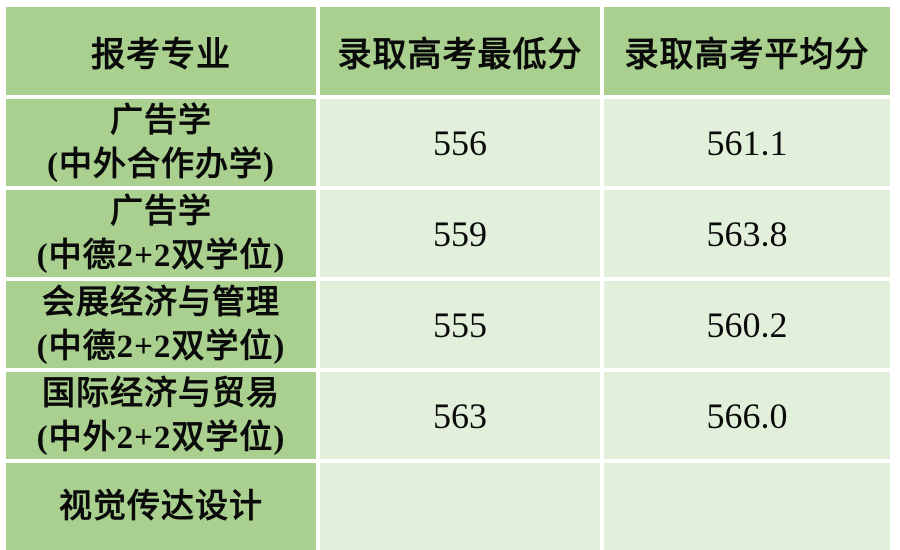 The height and width of the screenshot is (550, 900). What do you see at coordinates (460, 142) in the screenshot?
I see `row1-min-score-cell: 556` at bounding box center [460, 142].